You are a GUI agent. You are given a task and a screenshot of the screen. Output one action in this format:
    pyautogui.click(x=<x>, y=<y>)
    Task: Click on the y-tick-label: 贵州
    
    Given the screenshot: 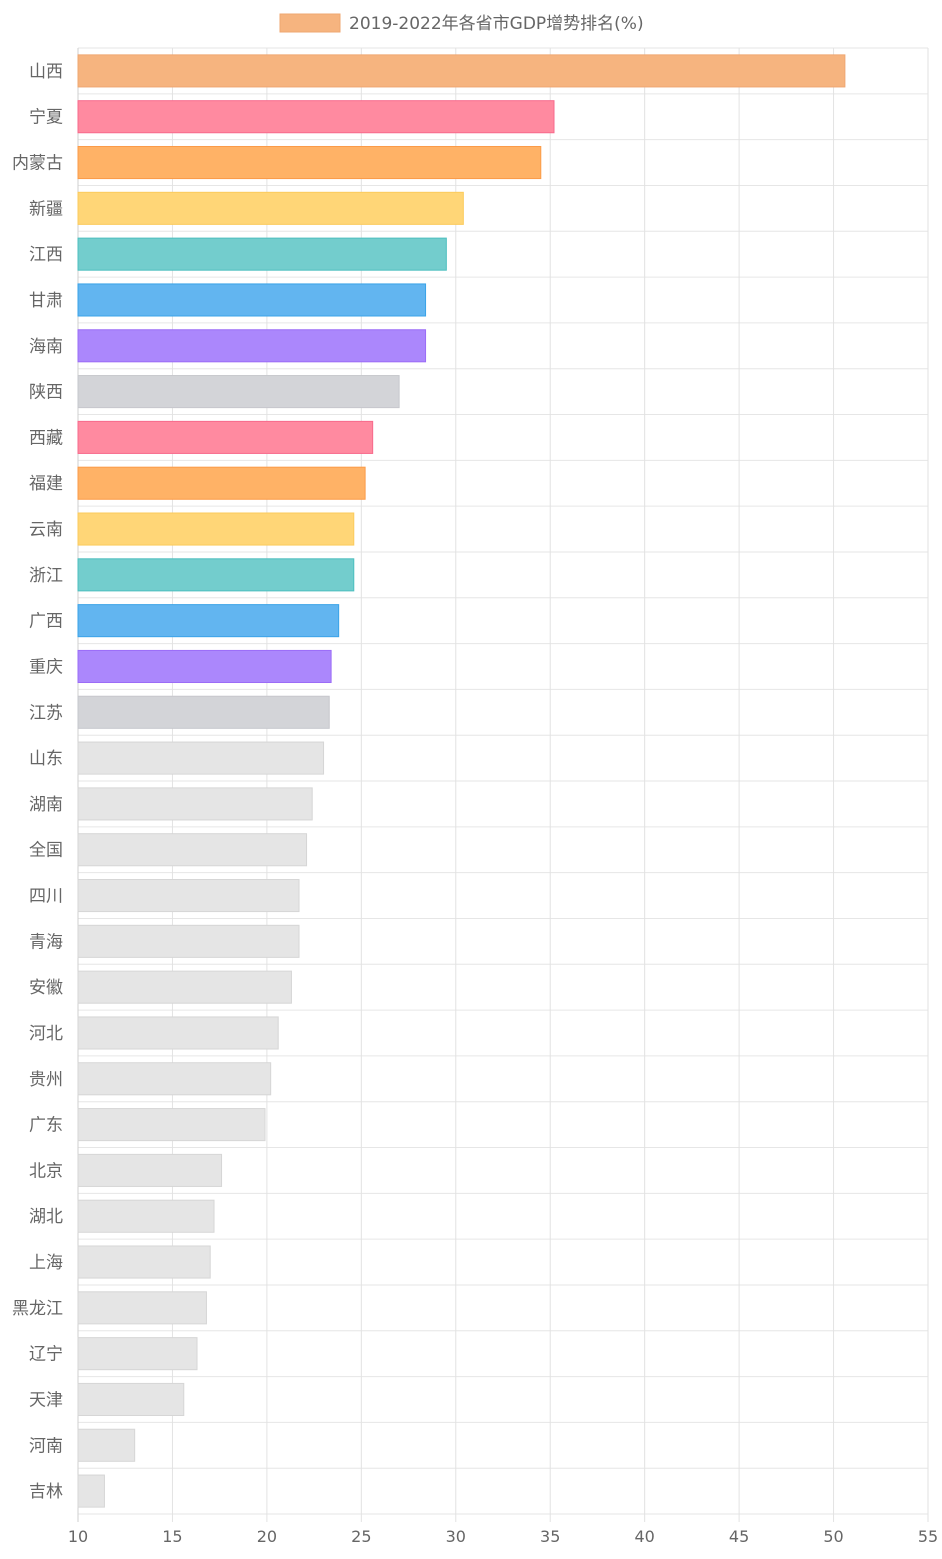 What is the action you would take?
    pyautogui.click(x=46, y=1080)
    